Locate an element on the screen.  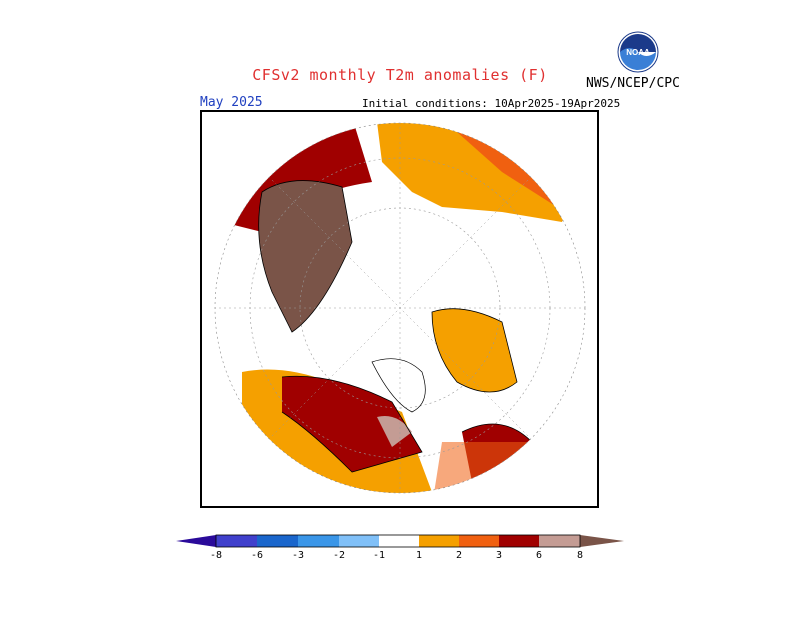
svg-text: NOAA is located at coordinates (638, 52).